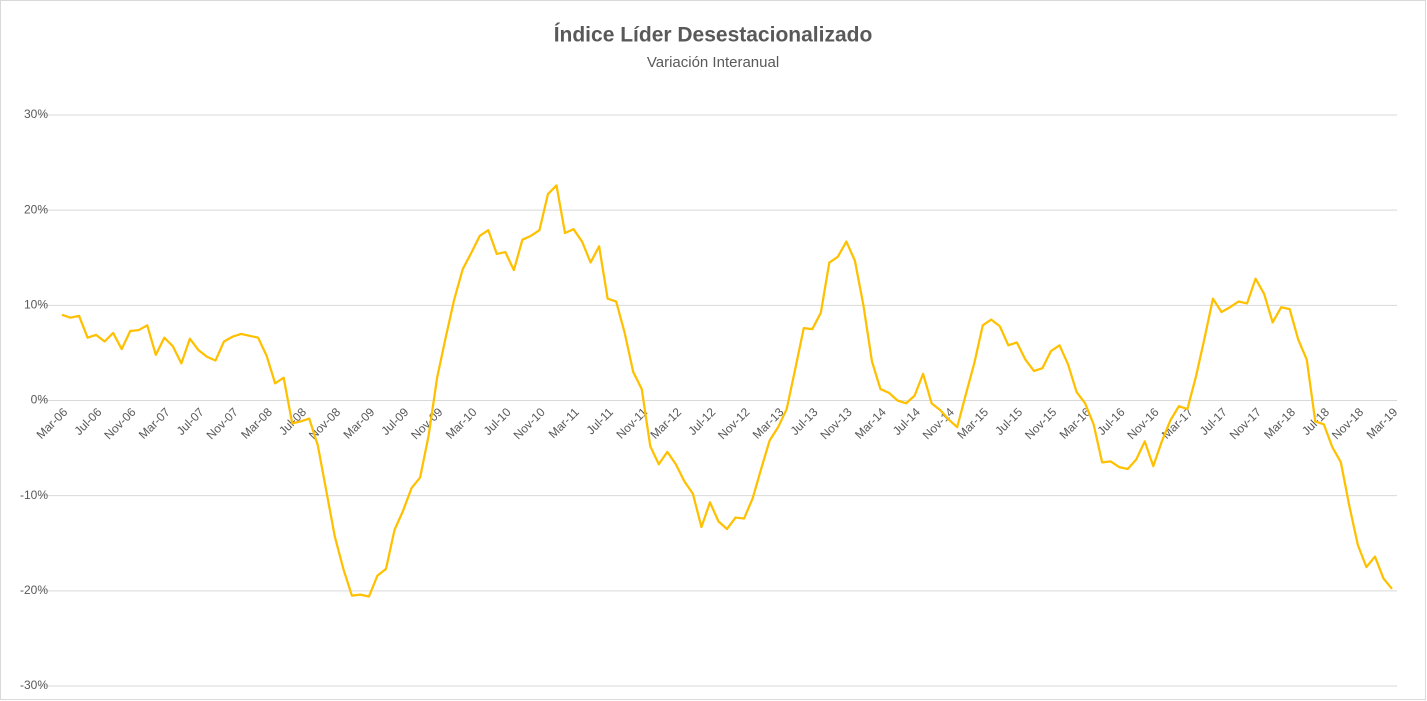 The width and height of the screenshot is (1427, 701). Describe the element at coordinates (36, 305) in the screenshot. I see `y-tick-label: 10%` at that location.